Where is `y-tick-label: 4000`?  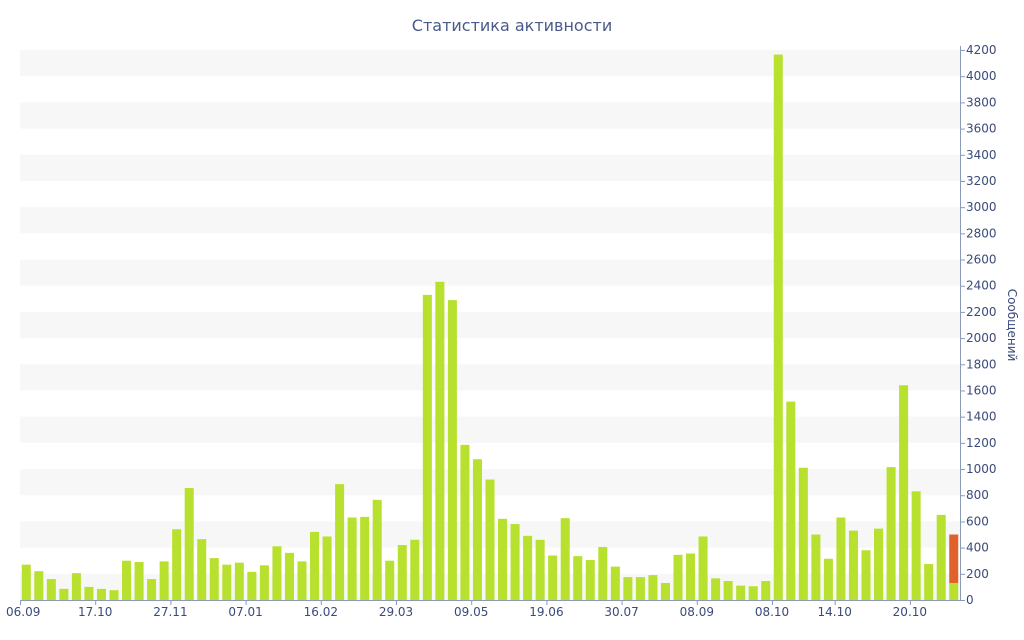
y-tick-label: 4000 is located at coordinates (981, 76).